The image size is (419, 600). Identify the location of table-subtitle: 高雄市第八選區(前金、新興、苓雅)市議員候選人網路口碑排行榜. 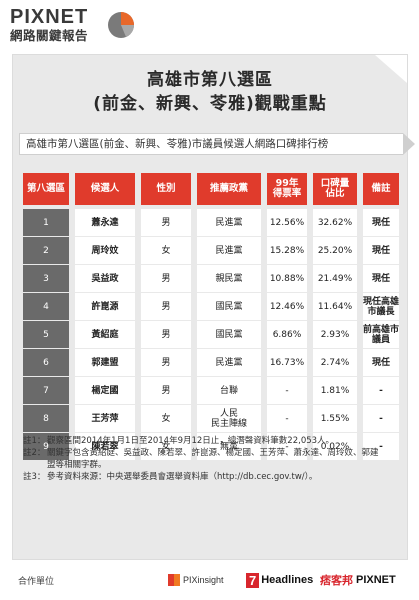
(217, 144).